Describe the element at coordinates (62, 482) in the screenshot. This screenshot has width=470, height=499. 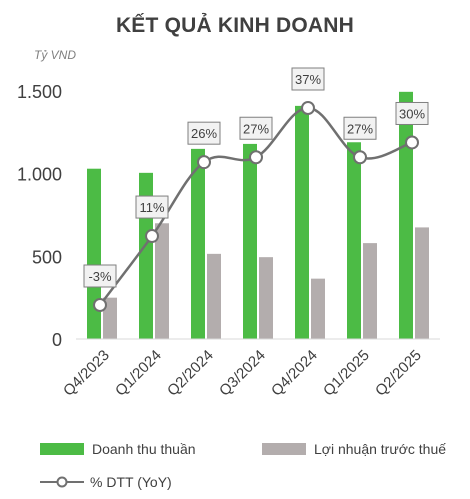
I see `legend-line-marker` at that location.